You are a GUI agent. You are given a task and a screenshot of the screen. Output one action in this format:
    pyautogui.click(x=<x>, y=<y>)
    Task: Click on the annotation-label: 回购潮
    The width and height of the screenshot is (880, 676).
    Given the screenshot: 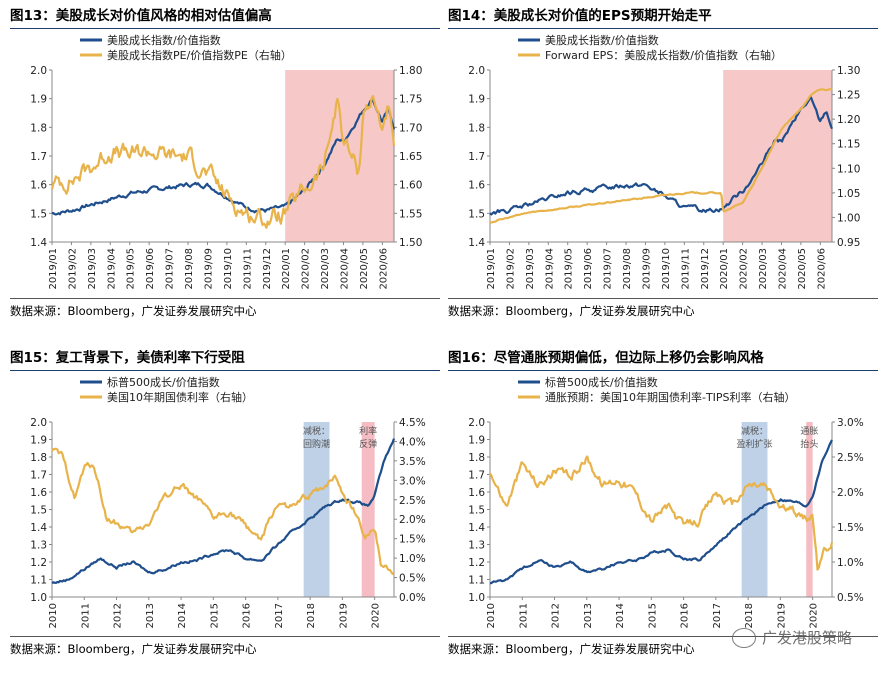 What is the action you would take?
    pyautogui.click(x=316, y=444)
    